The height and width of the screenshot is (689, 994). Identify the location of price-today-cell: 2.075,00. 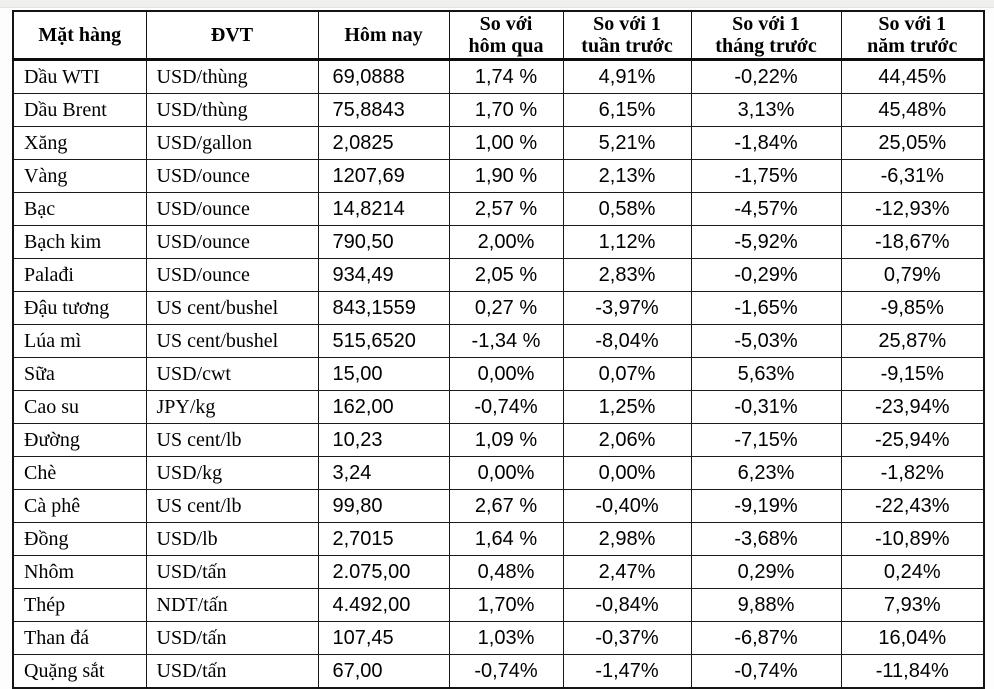
(383, 572).